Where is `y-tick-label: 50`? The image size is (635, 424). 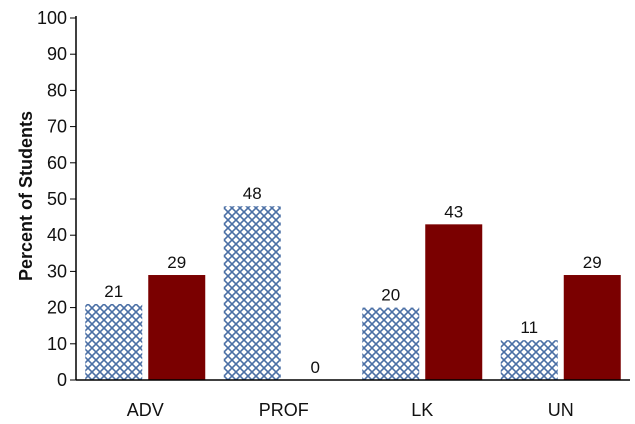 y-tick-label: 50 is located at coordinates (57, 199).